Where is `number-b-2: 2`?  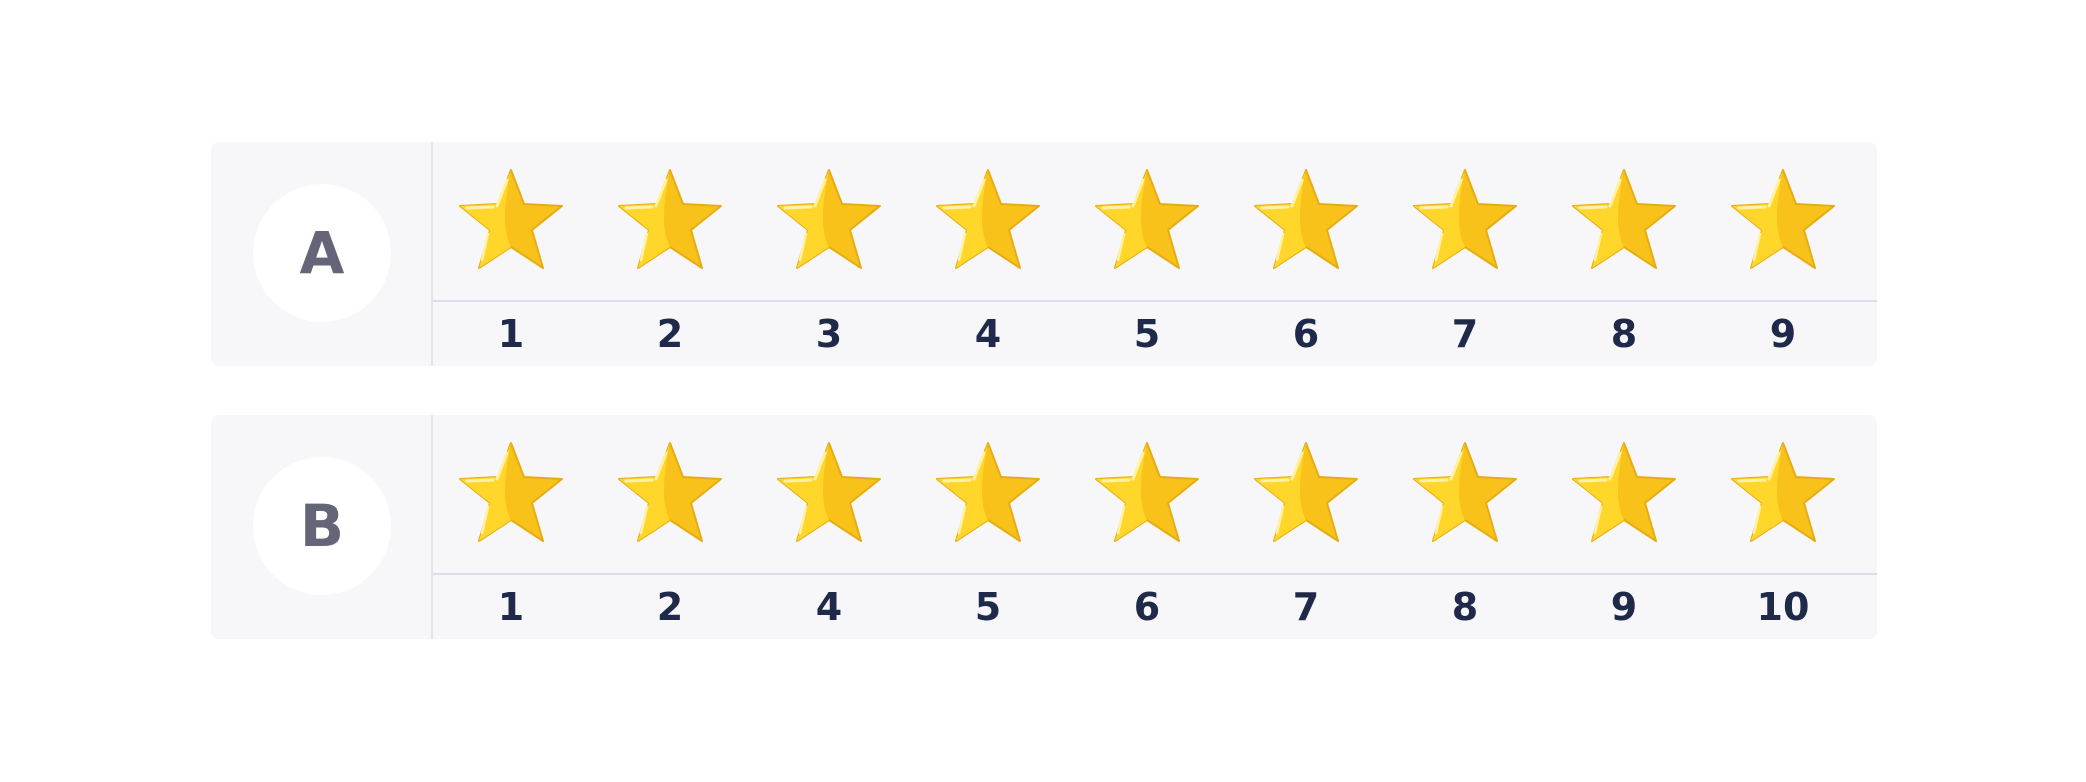 number-b-2: 2 is located at coordinates (670, 607).